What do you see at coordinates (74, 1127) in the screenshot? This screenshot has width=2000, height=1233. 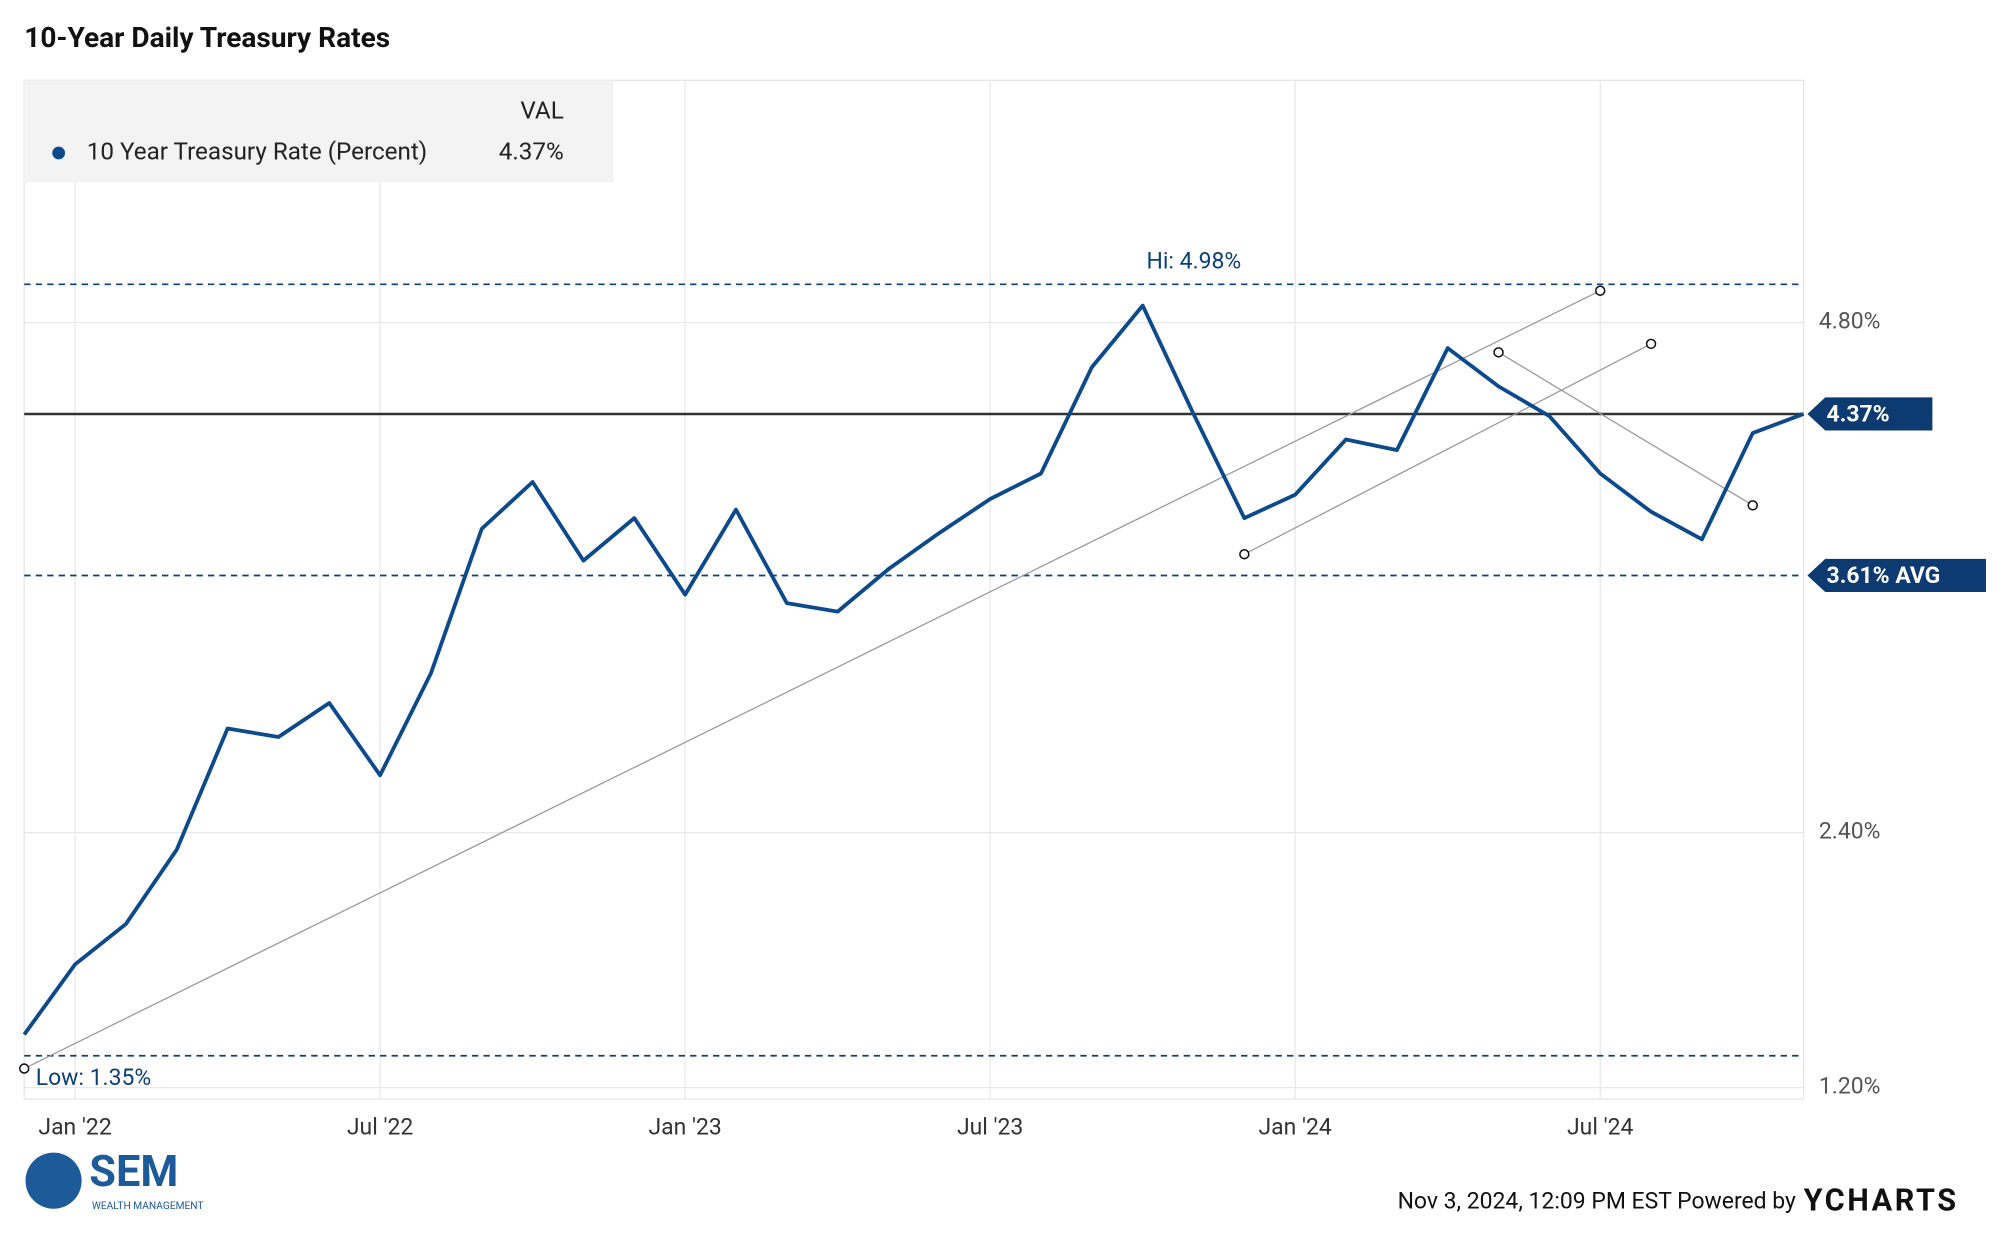 I see `x-tick-label: Jan '22` at bounding box center [74, 1127].